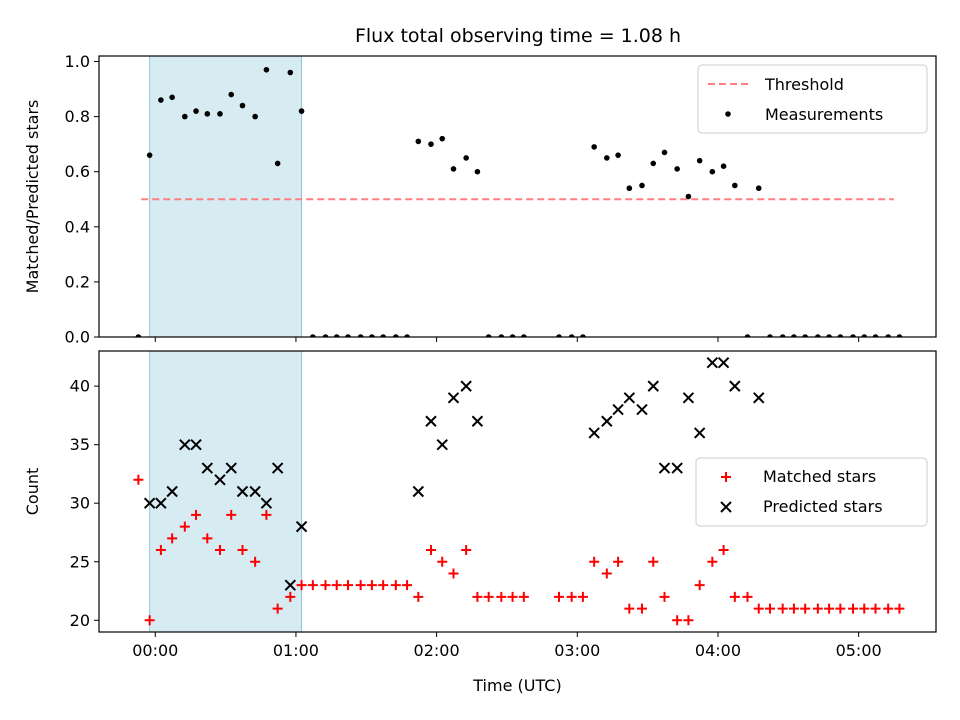  What do you see at coordinates (32, 197) in the screenshot?
I see `y-axis-label: Matched/Predicted stars` at bounding box center [32, 197].